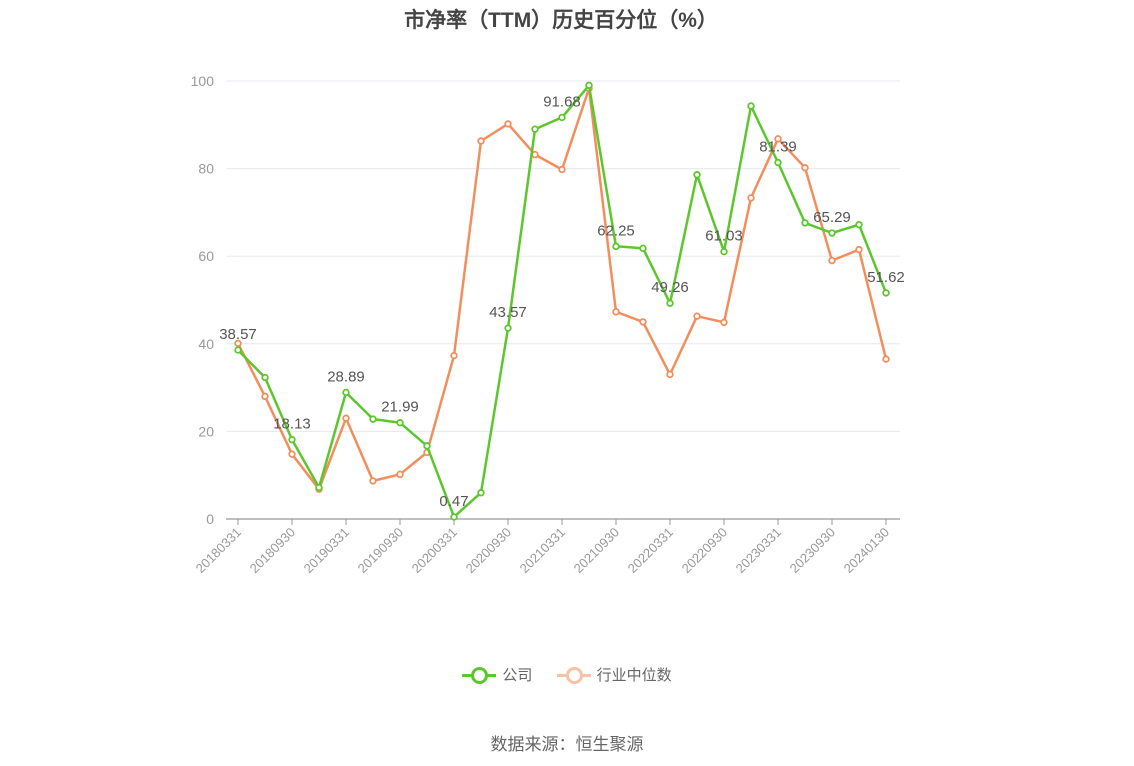 The width and height of the screenshot is (1134, 766). I want to click on x-tick-label: 20220930, so click(705, 551).